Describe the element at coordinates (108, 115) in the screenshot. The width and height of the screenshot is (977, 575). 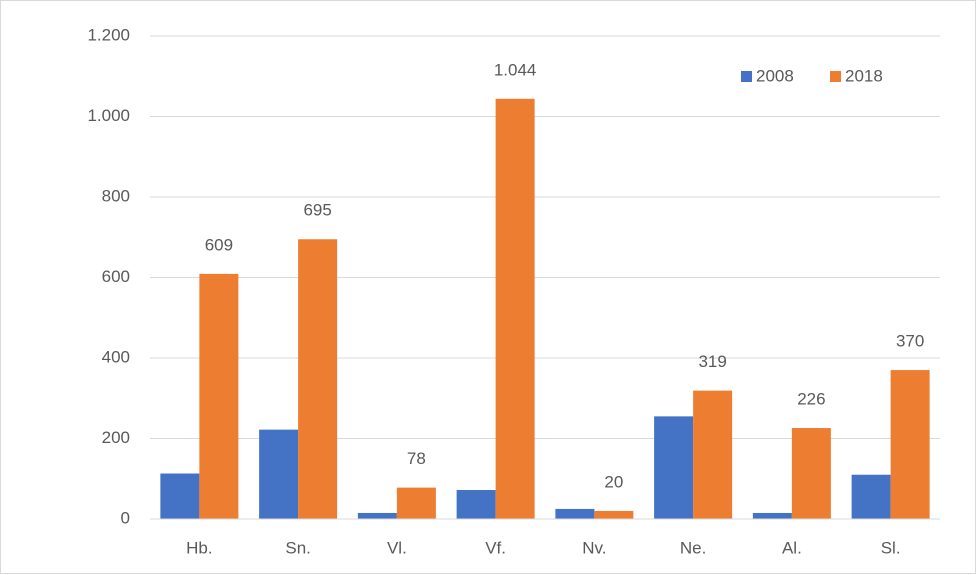
I see `y-tick-label: 1.000` at that location.